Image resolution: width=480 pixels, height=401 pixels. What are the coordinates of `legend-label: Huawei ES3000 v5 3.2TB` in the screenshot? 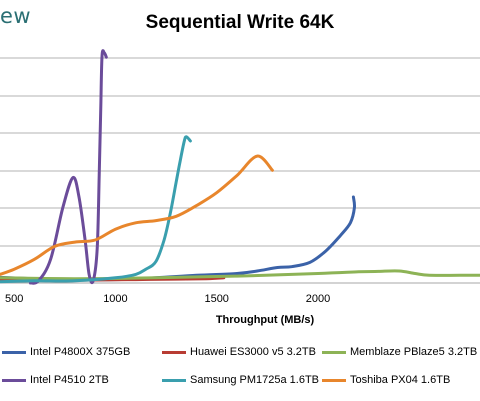 It's located at (253, 352).